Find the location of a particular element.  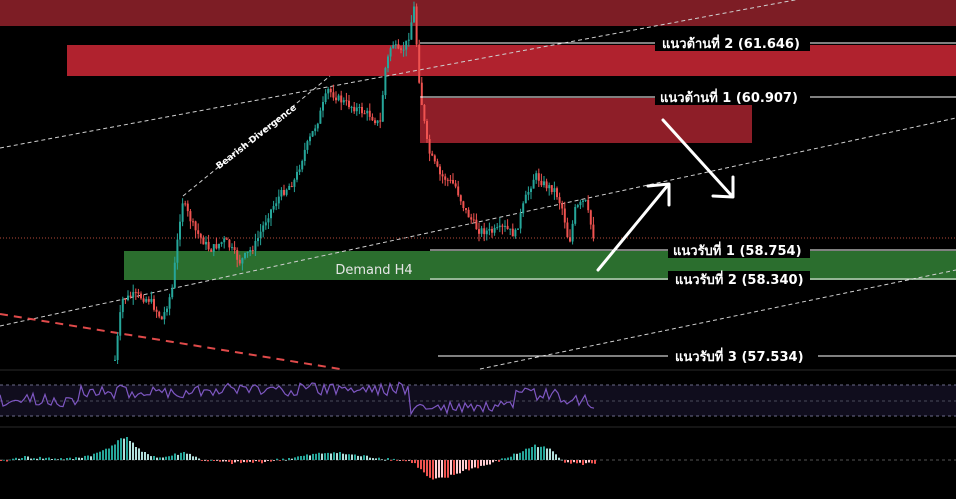

level-label-r2: แนวต้านที่ 2 (61.646) is located at coordinates (731, 43).